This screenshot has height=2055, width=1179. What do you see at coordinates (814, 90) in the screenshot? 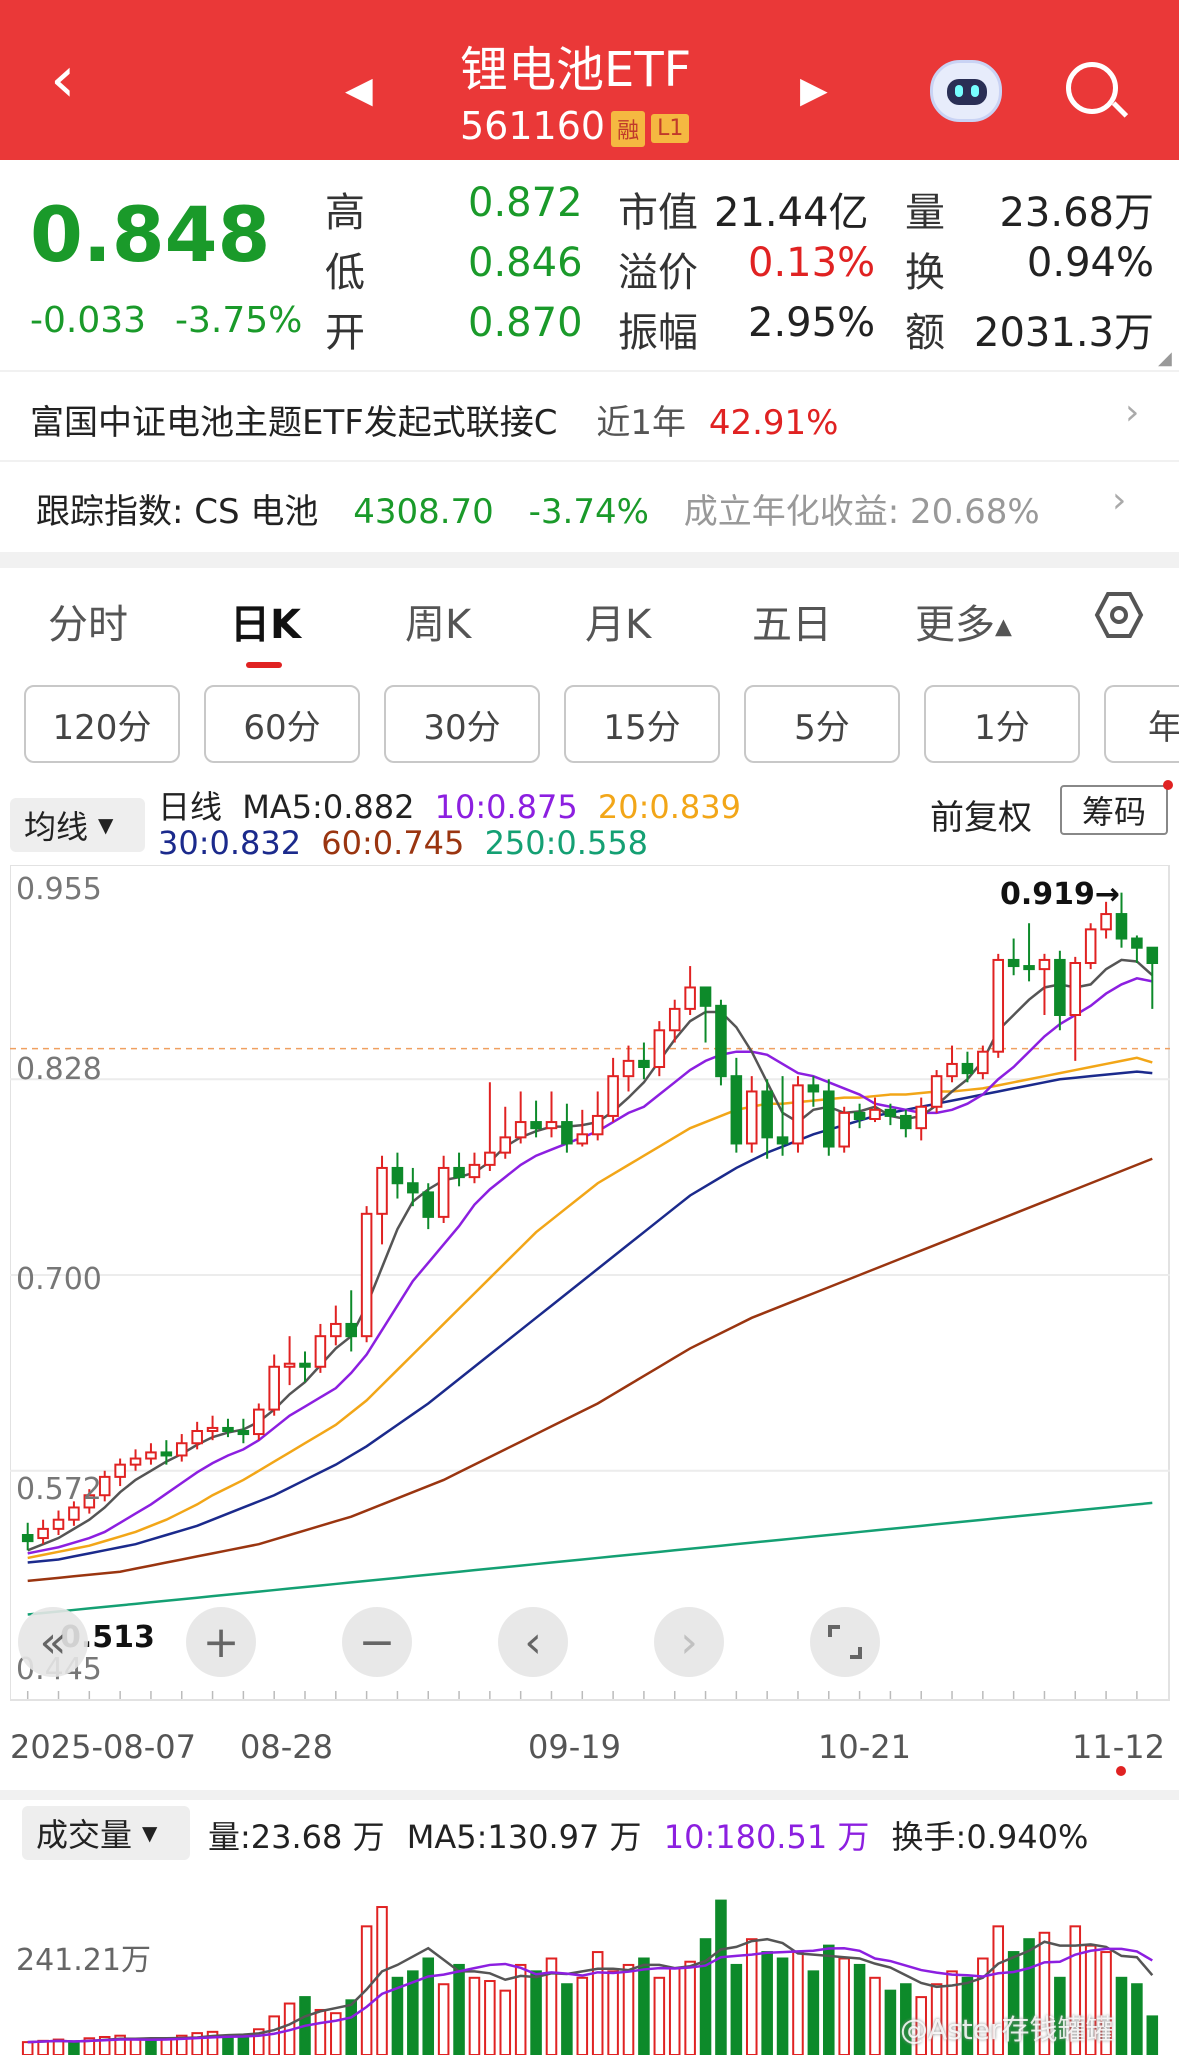
I see `next-stock-icon: ▶` at bounding box center [814, 90].